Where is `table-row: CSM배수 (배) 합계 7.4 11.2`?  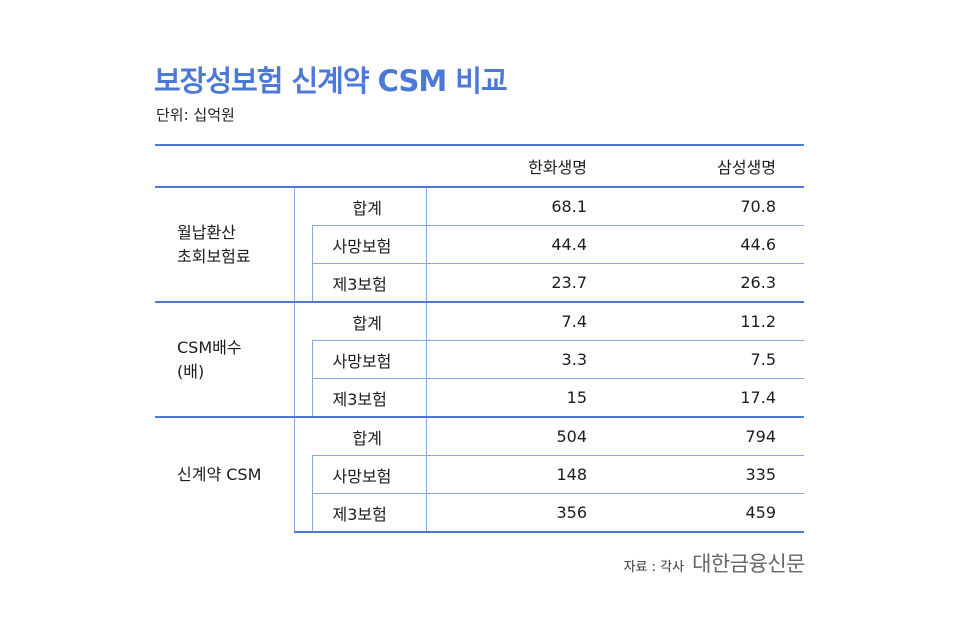
table-row: CSM배수 (배) 합계 7.4 11.2 is located at coordinates (479, 359).